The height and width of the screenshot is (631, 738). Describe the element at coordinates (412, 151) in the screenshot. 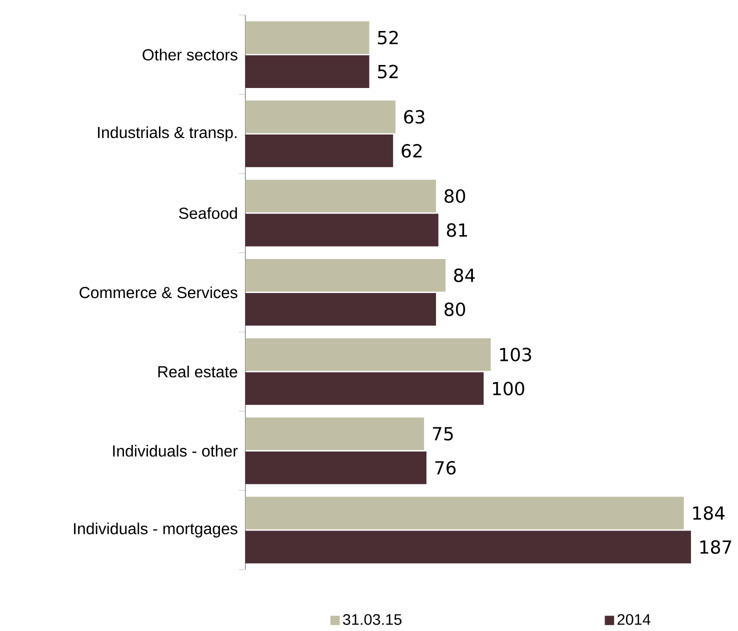

I see `data-label: 62` at that location.